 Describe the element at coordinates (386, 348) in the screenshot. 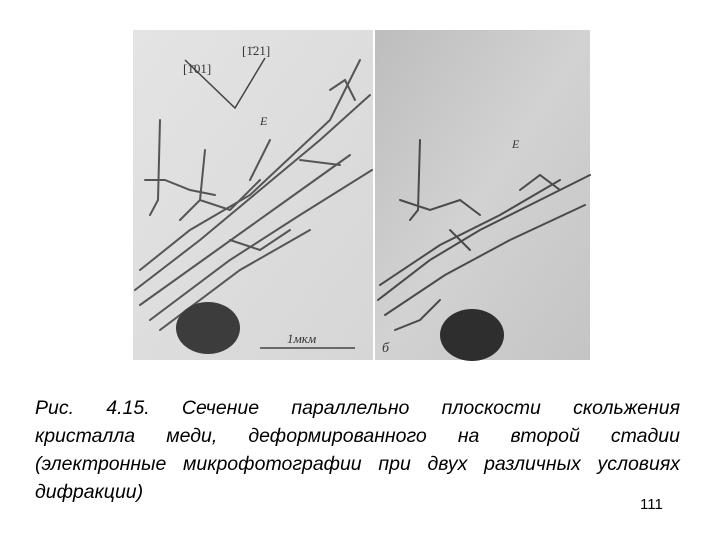

I see `panel-label: б` at that location.